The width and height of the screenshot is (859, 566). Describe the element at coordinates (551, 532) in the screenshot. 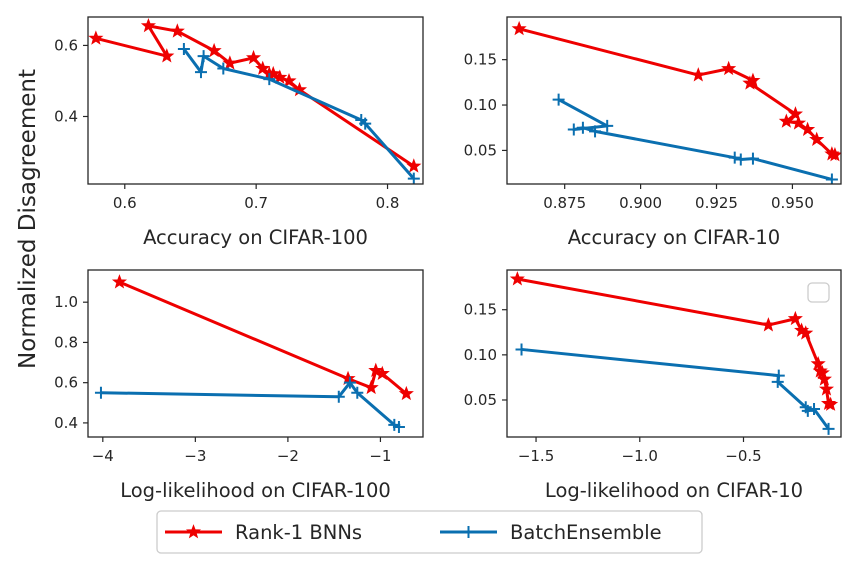

I see `legend-entry-batchensemble: BatchEnsemble` at that location.